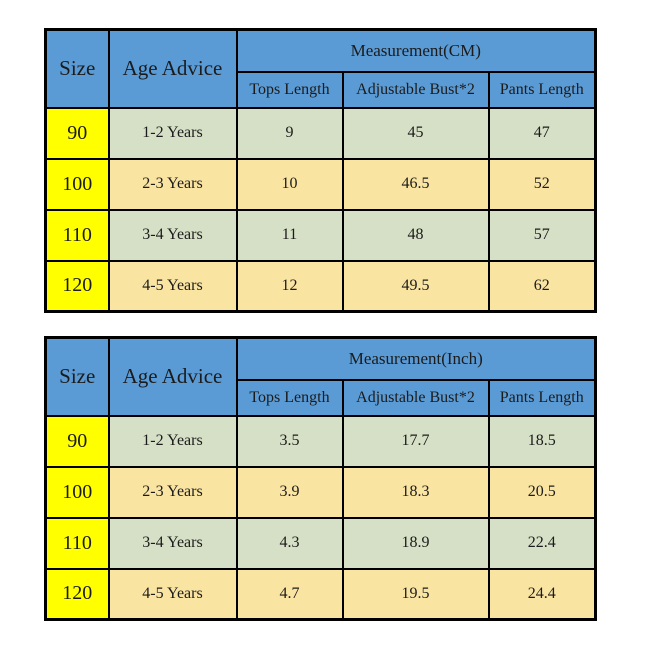 This screenshot has height=650, width=650. I want to click on pants-length-cell: 18.5, so click(542, 441).